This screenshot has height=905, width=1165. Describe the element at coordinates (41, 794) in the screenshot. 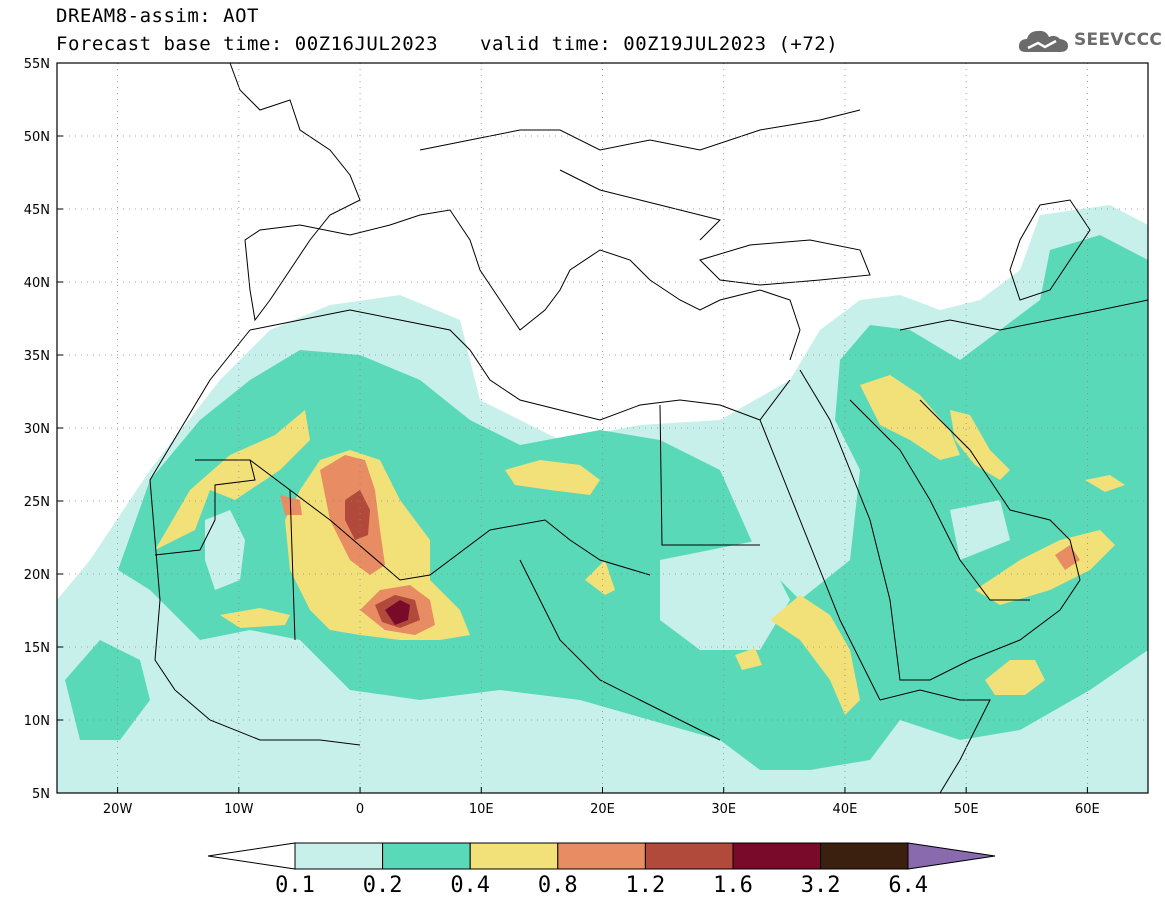

I see `lat-label: 5N` at that location.